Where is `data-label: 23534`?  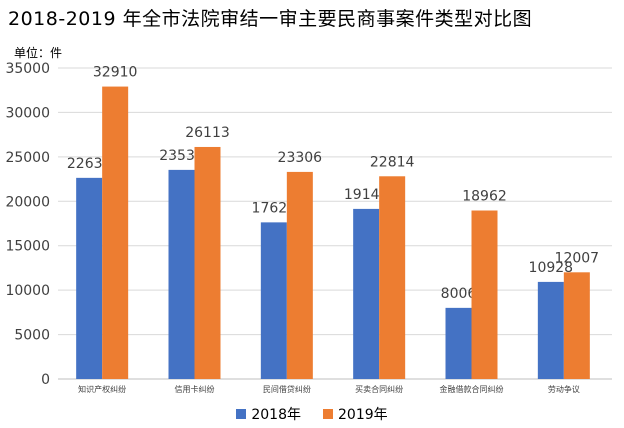 data-label: 23534 is located at coordinates (181, 156).